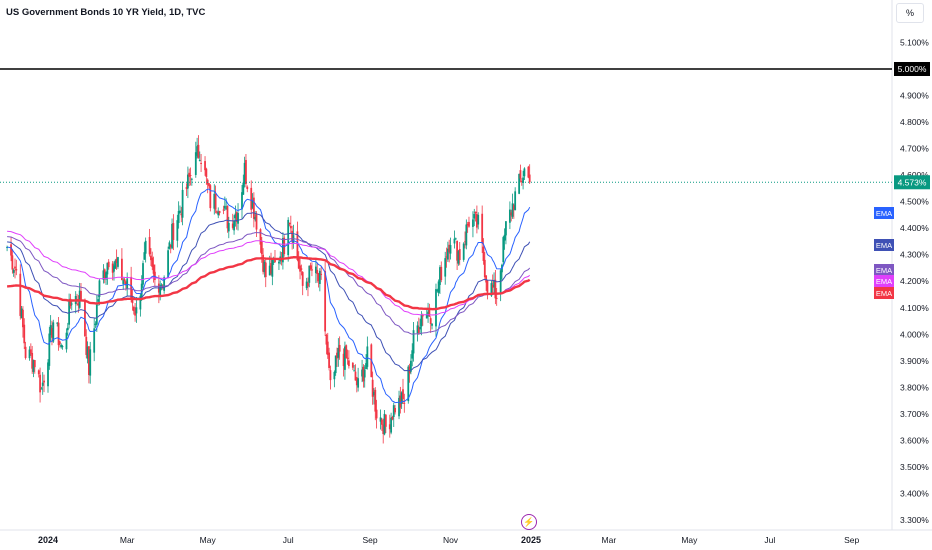  Describe the element at coordinates (529, 522) in the screenshot. I see `lightning-icon: ⚡` at that location.